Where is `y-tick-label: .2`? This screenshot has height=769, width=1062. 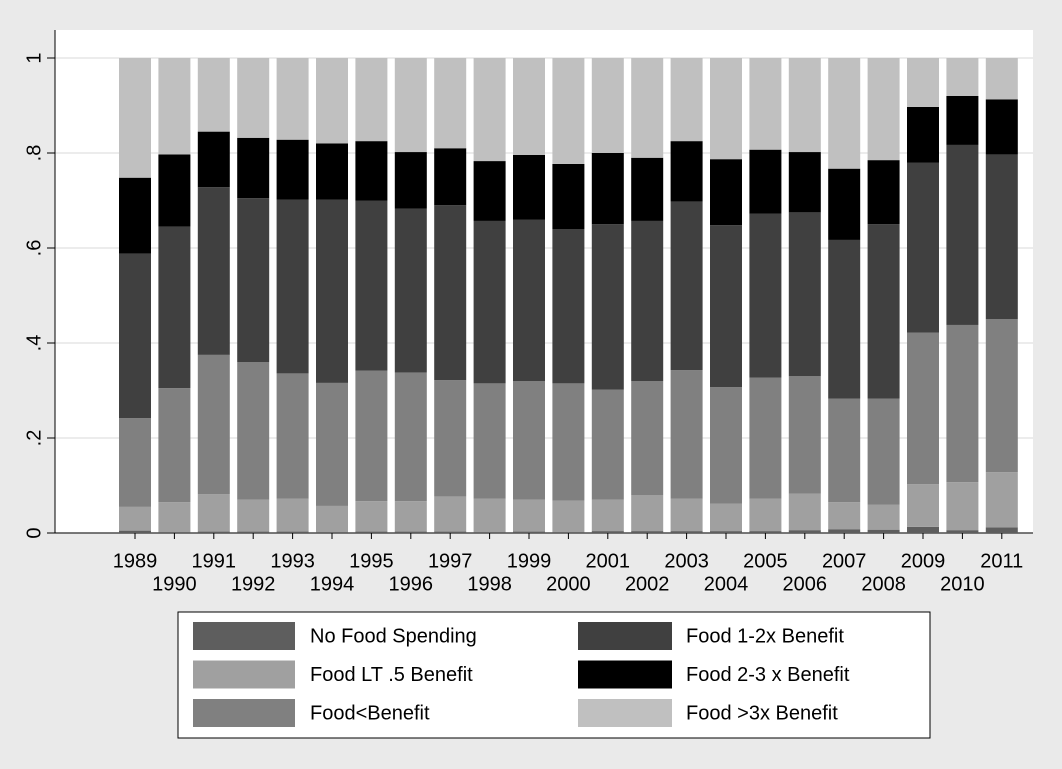 y-tick-label: .2 is located at coordinates (34, 438).